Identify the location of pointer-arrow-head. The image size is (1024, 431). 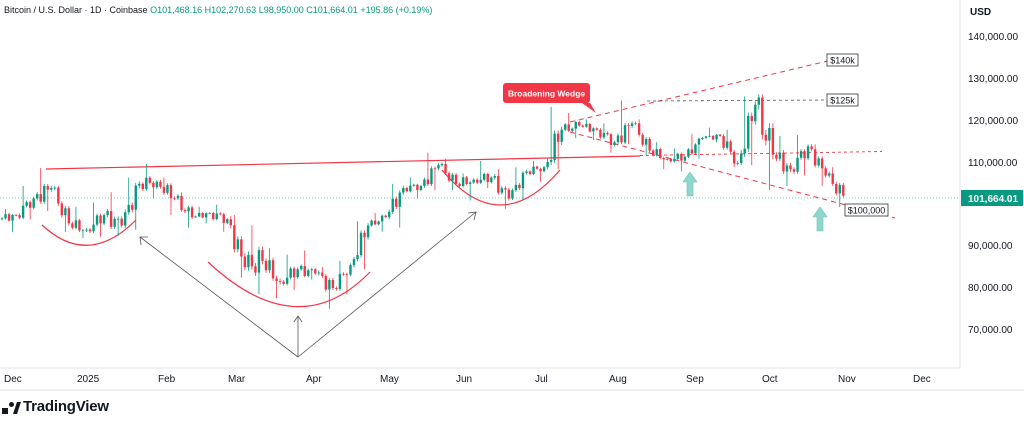
(472, 216).